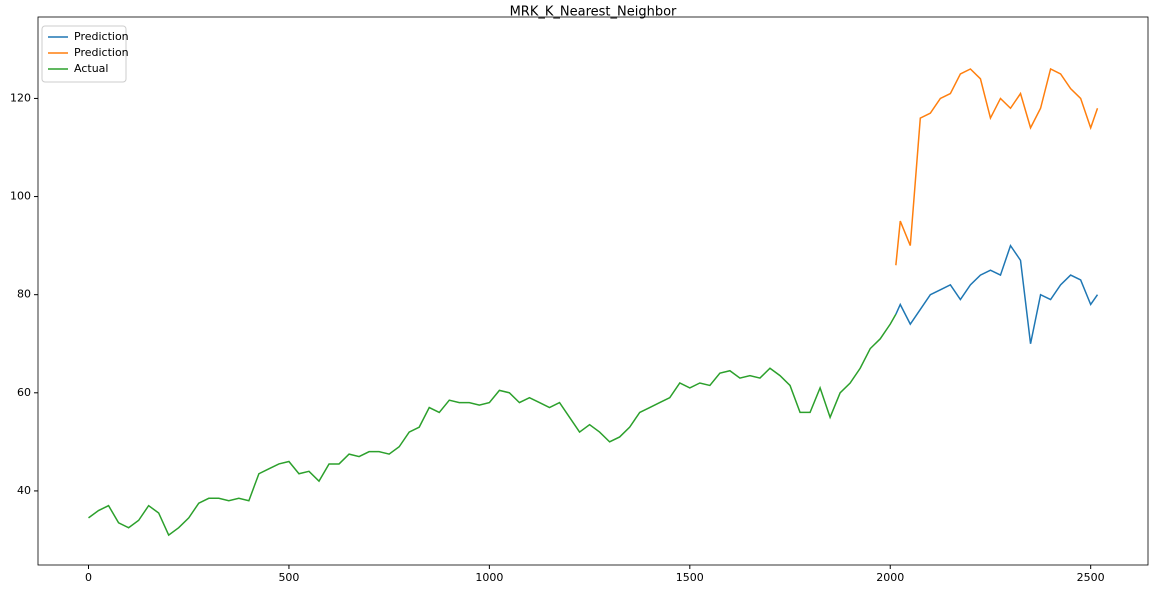 This screenshot has width=1156, height=590. I want to click on y-tick-label: 120, so click(20, 97).